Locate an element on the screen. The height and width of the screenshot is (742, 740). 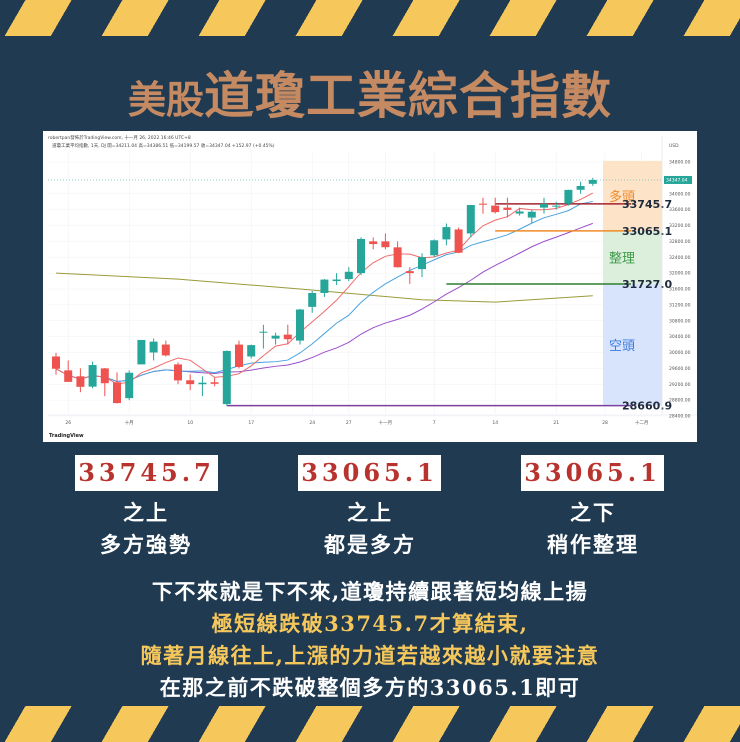
date-tick: 十二月 is located at coordinates (642, 422).